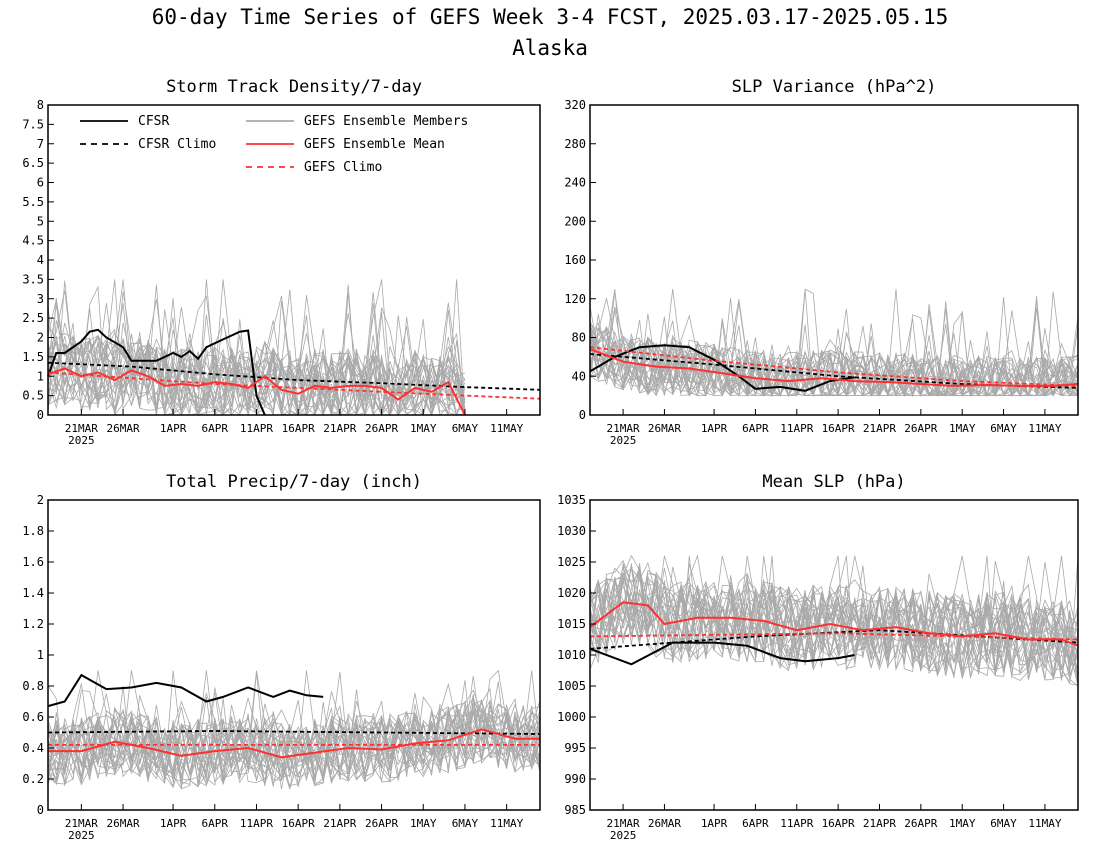  I want to click on legend-label-cfsr: CFSR, so click(153, 121).